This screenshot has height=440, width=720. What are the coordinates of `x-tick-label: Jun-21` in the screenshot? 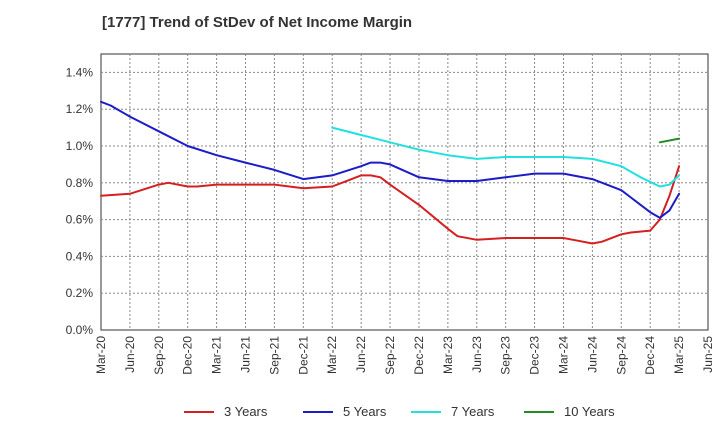 It's located at (246, 354).